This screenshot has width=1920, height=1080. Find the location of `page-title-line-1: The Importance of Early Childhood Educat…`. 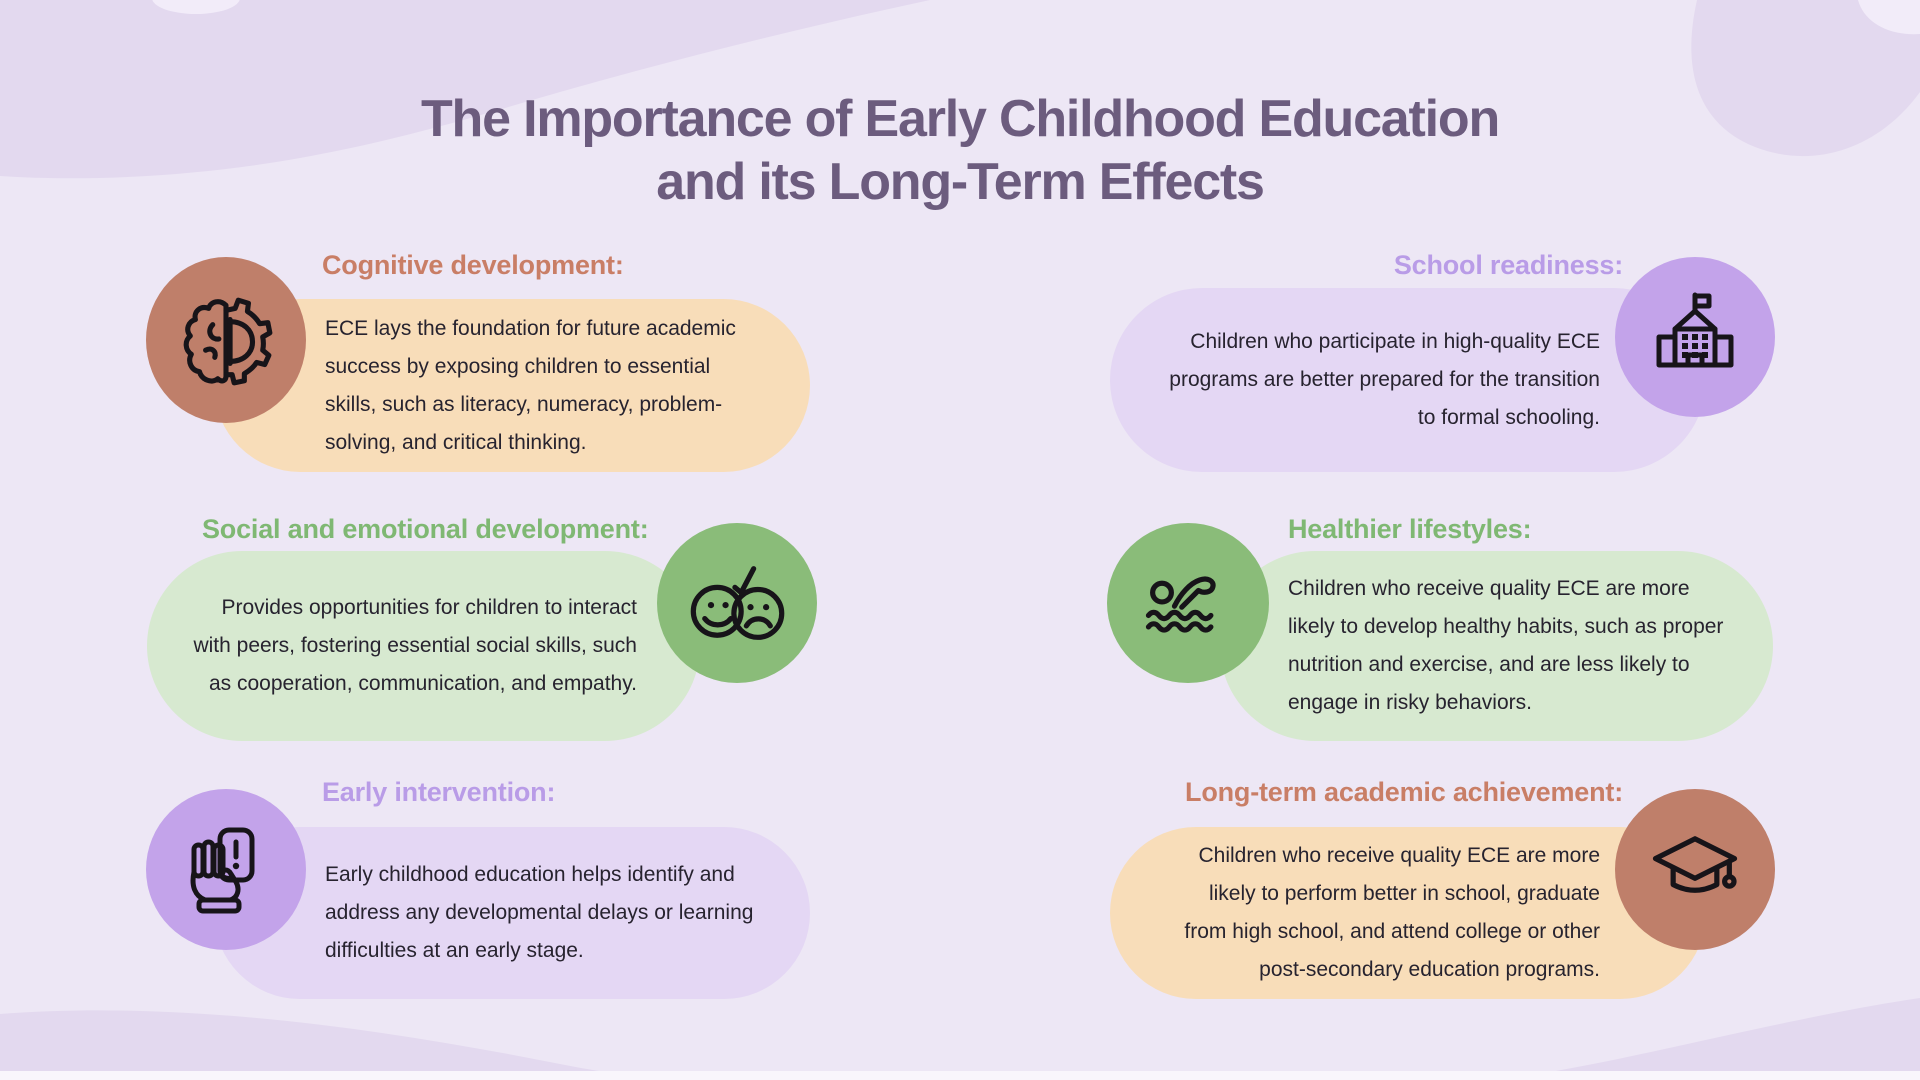

page-title-line-1: The Importance of Early Childhood Educat… is located at coordinates (960, 119).